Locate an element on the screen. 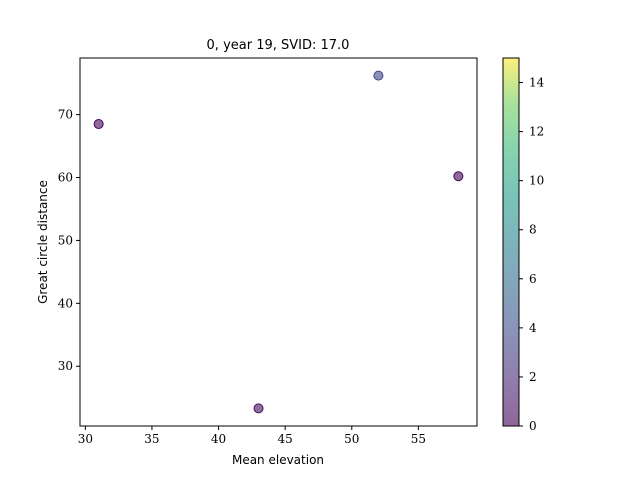 The height and width of the screenshot is (480, 640). y-axis-ticks: 30 40 50 60 70 is located at coordinates (69, 240).